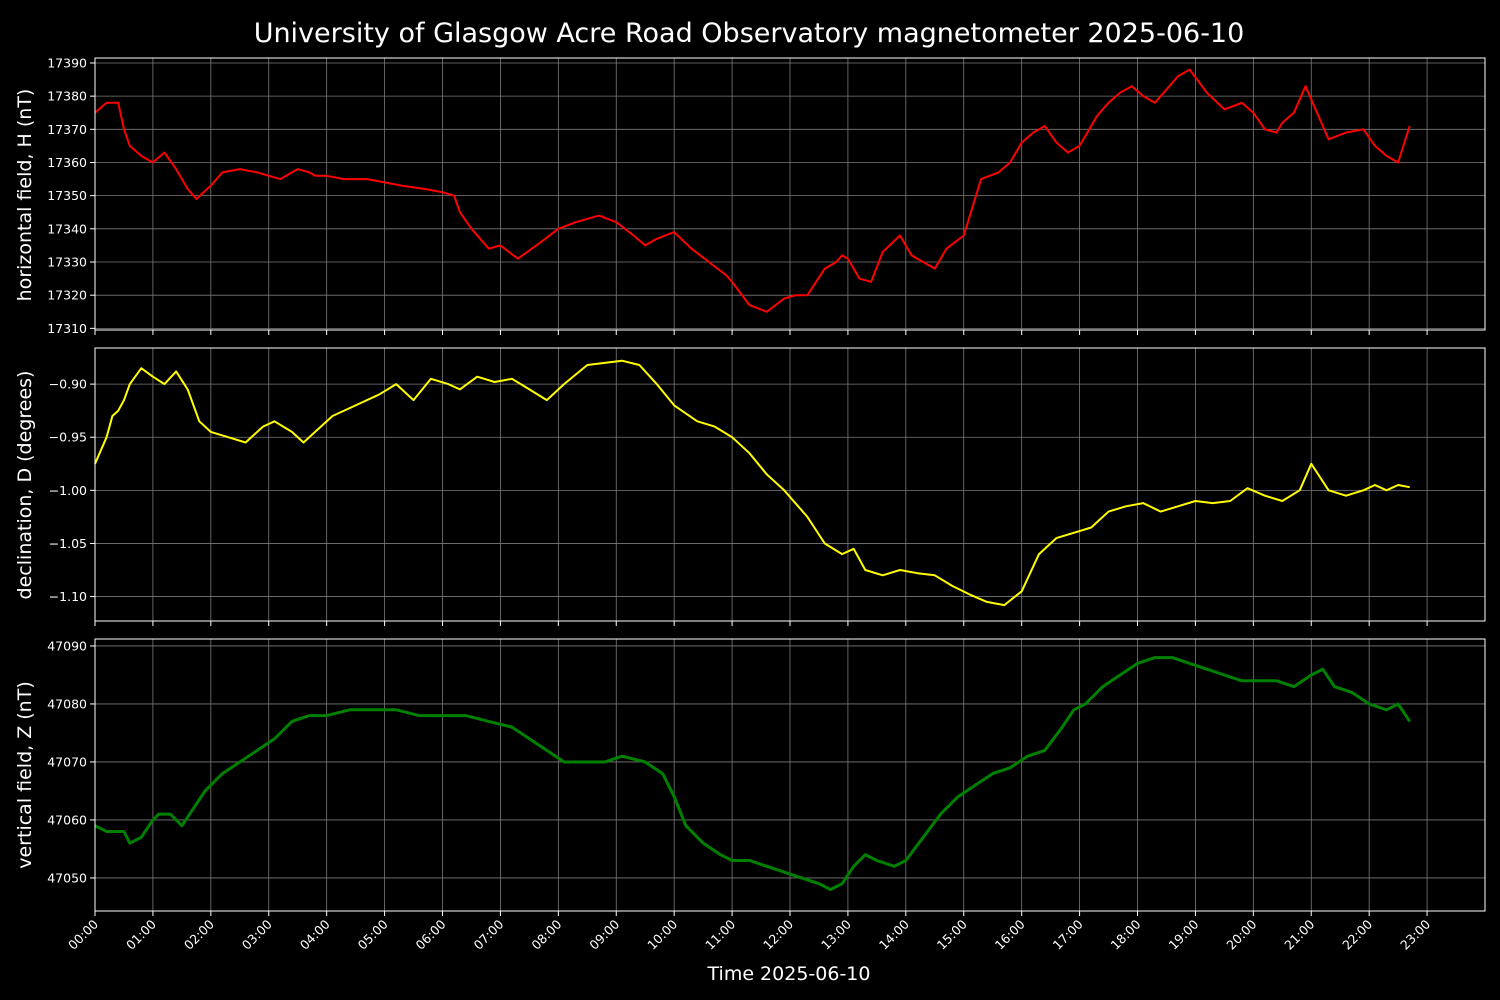  I want to click on y-tick-label: −0.90, so click(68, 384).